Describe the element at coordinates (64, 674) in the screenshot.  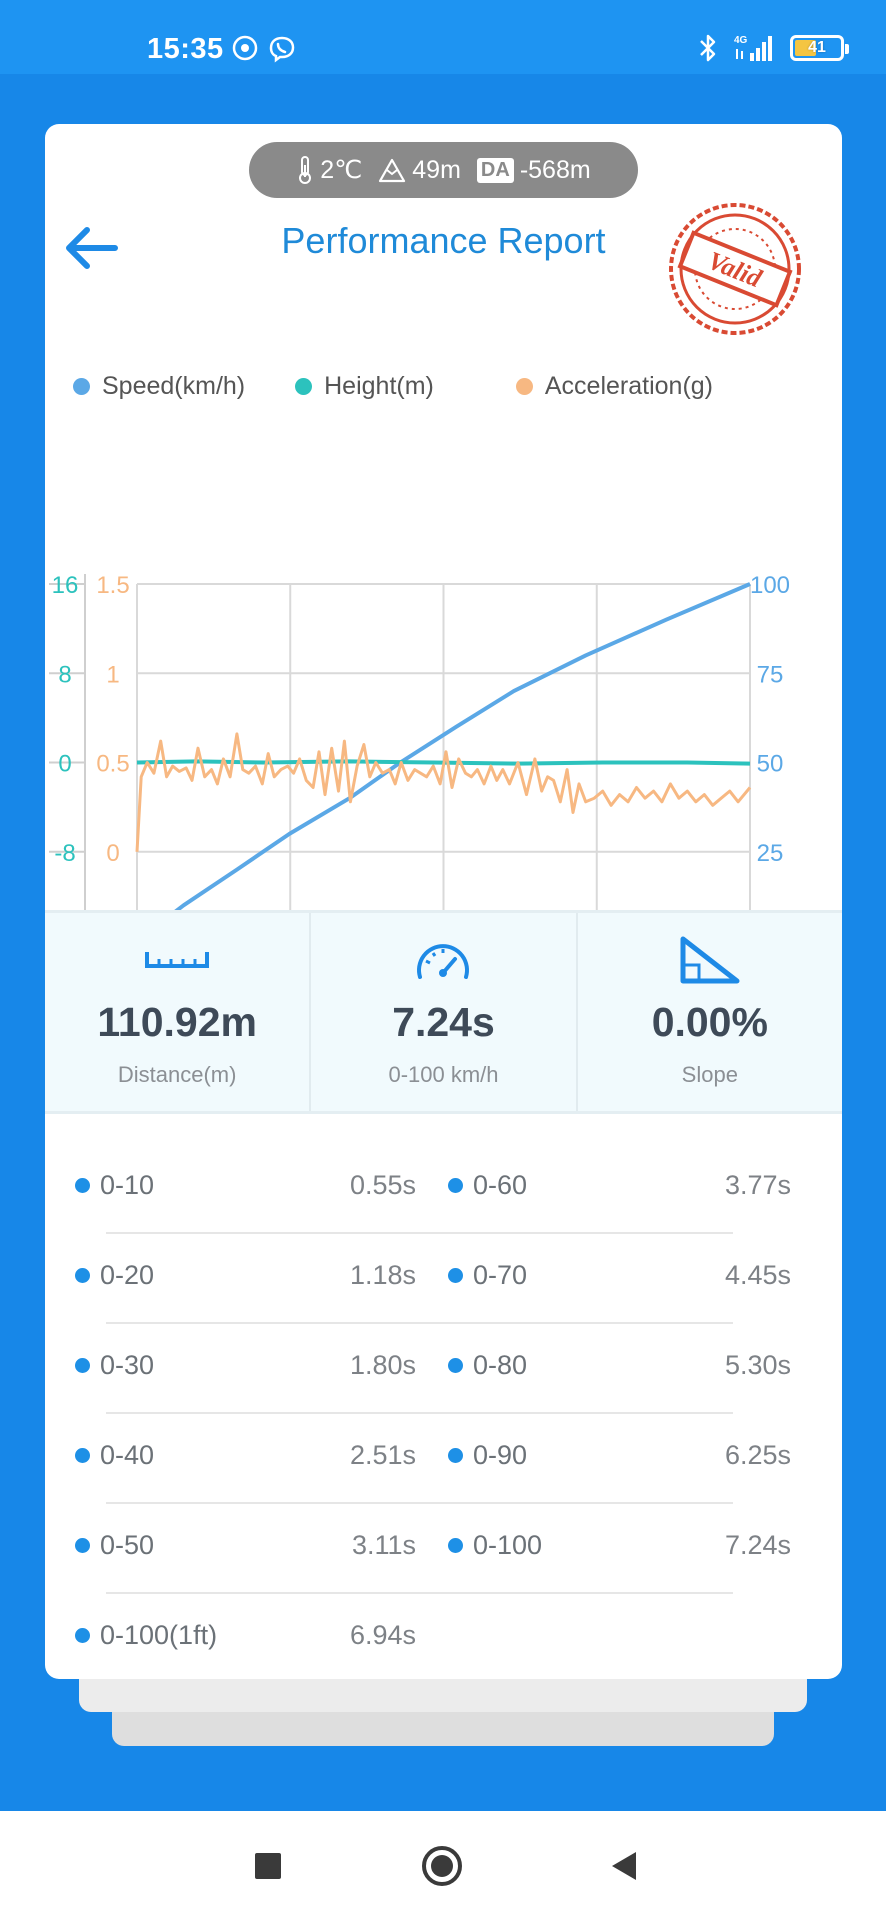
I see `height-tick-label: 8` at that location.